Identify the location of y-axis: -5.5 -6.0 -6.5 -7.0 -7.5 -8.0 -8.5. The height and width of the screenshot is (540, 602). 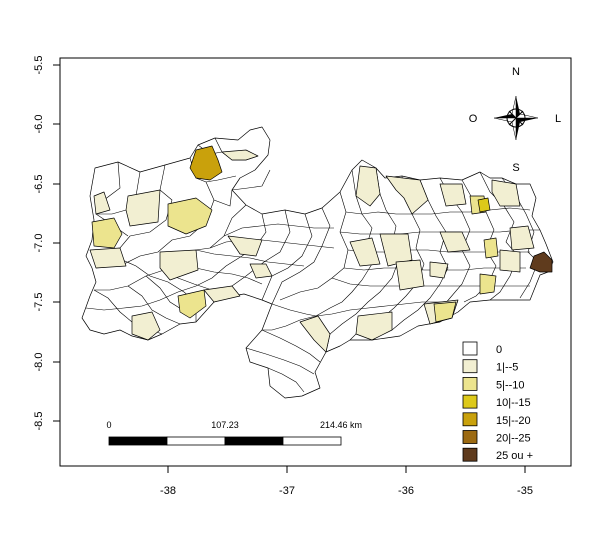
(46, 243).